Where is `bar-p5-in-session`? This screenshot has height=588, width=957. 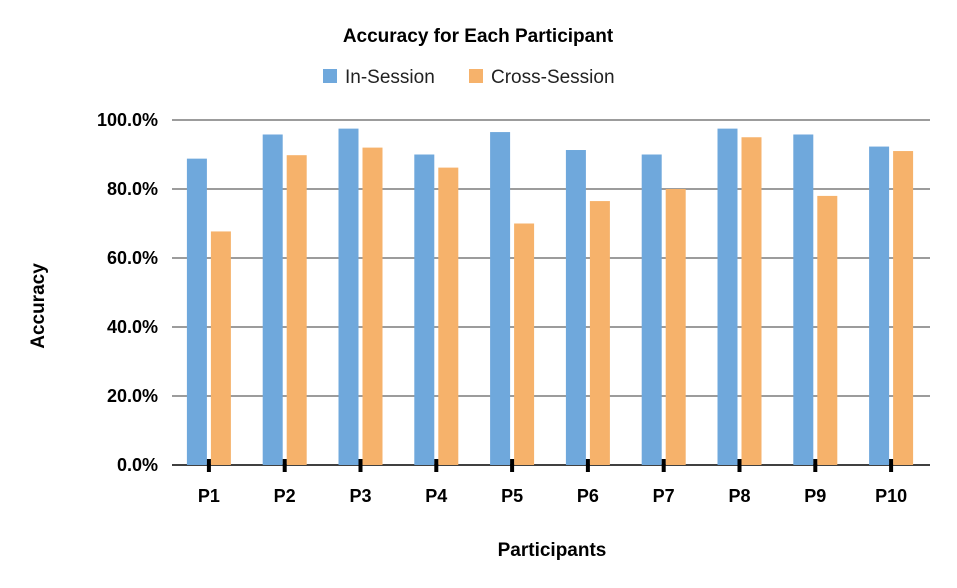 bar-p5-in-session is located at coordinates (500, 298).